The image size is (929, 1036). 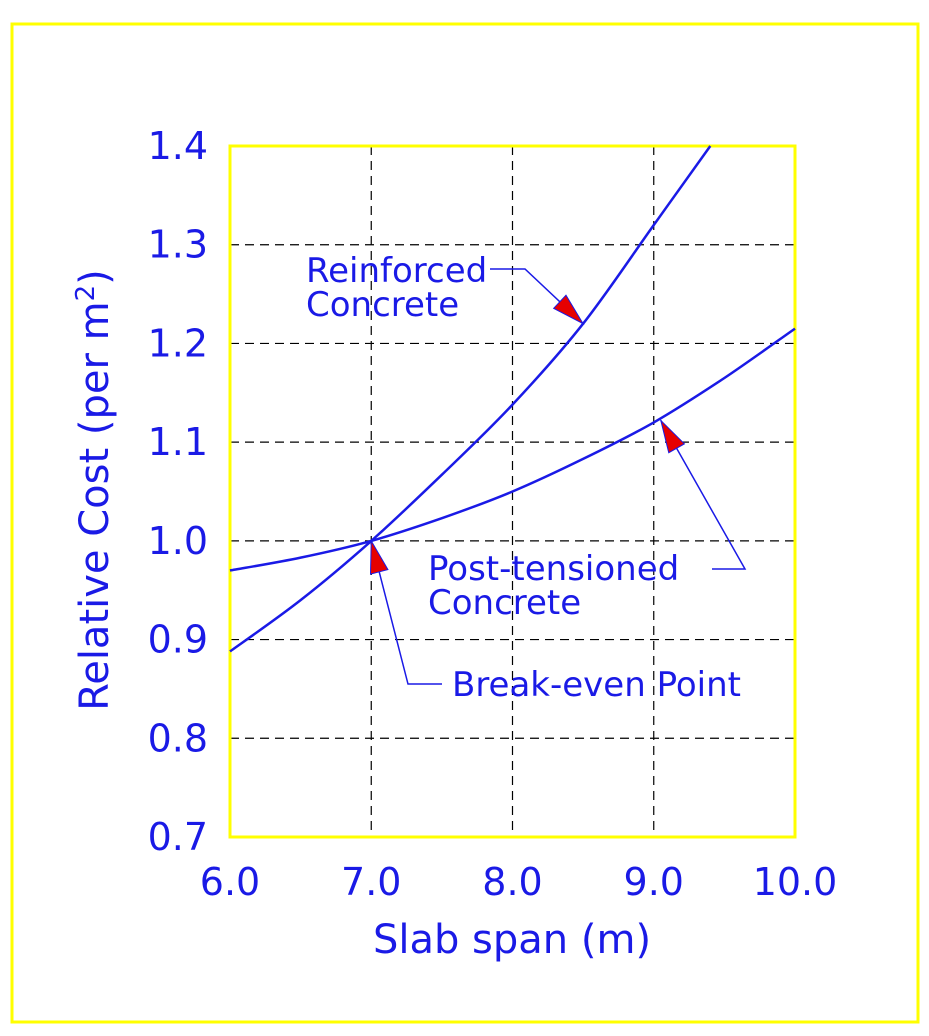 What do you see at coordinates (568, 309) in the screenshot?
I see `arrowhead-reinforced` at bounding box center [568, 309].